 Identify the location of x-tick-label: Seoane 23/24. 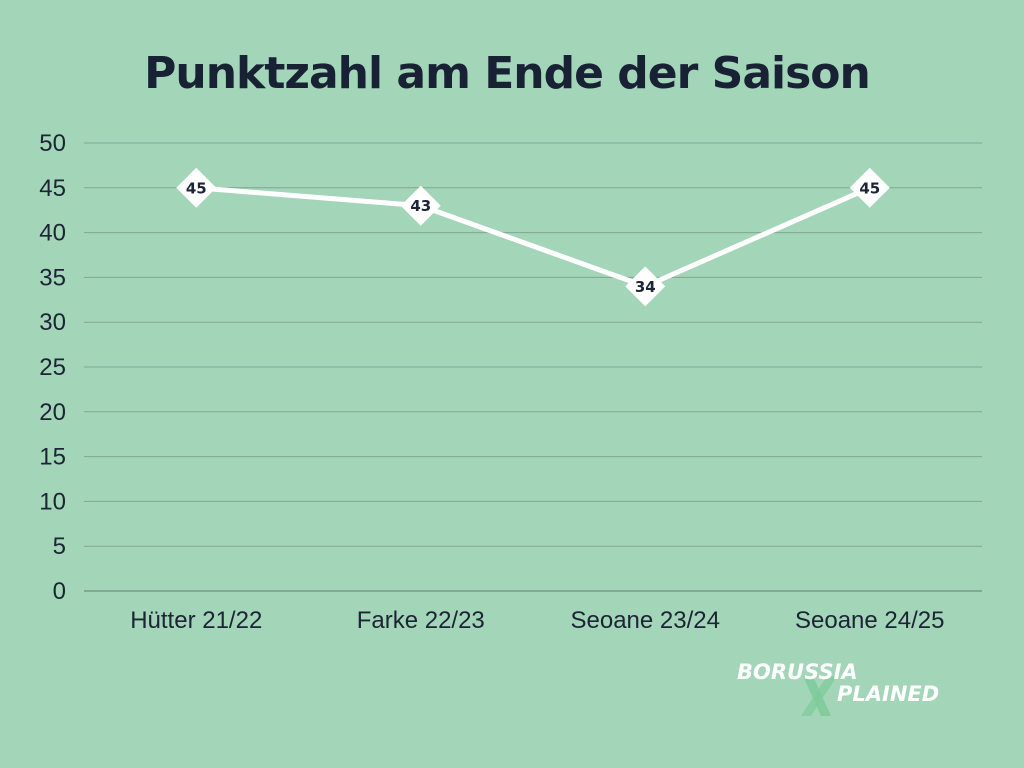
(645, 620).